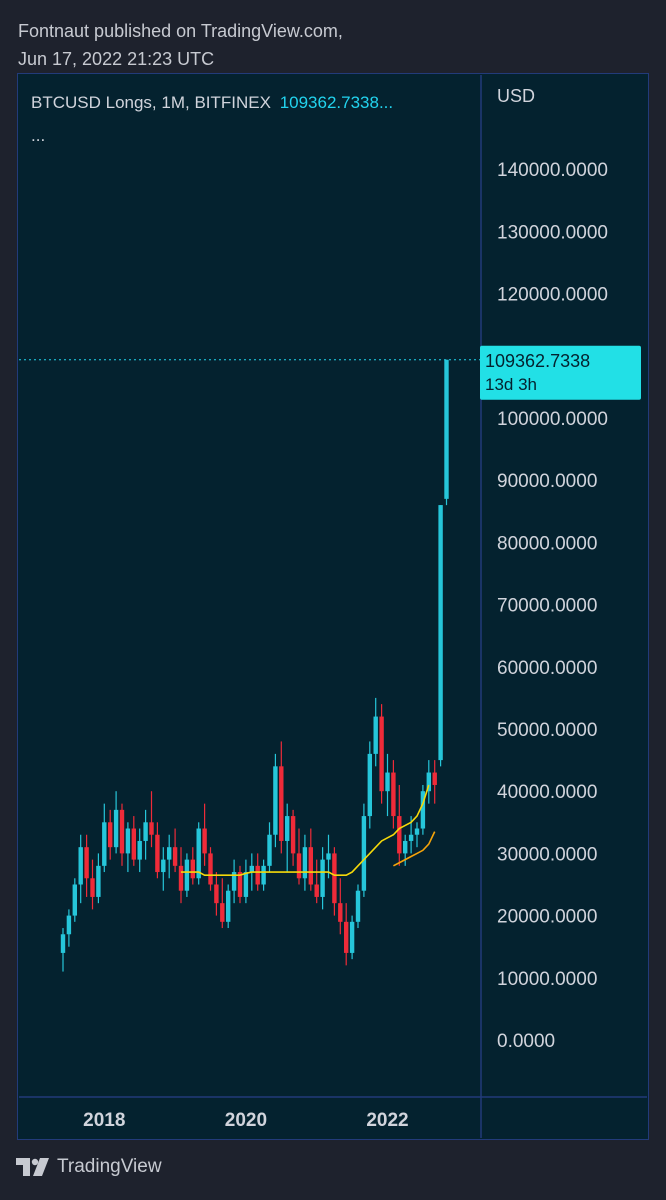 This screenshot has width=666, height=1200. Describe the element at coordinates (516, 96) in the screenshot. I see `currency-label: USD` at that location.